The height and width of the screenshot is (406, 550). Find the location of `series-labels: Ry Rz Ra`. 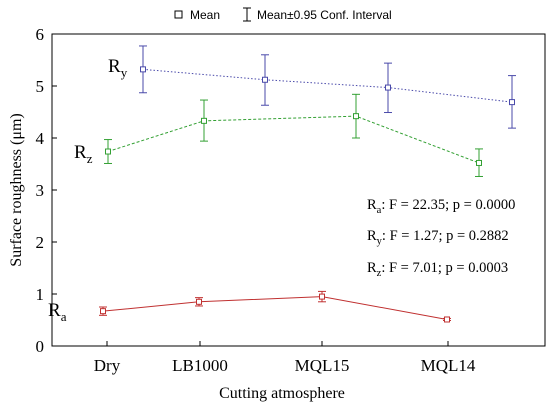

series-labels: Ry Rz Ra is located at coordinates (88, 190).